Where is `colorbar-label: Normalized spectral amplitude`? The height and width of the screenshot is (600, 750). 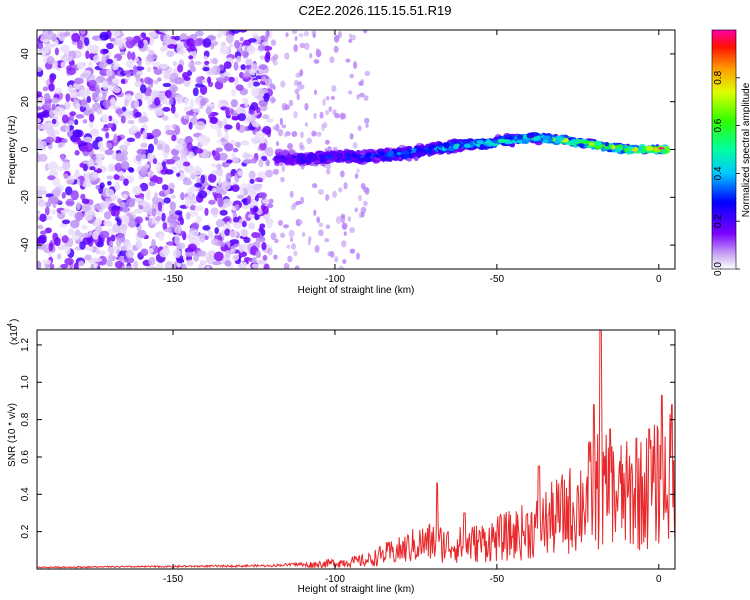 colorbar-label: Normalized spectral amplitude is located at coordinates (745, 149).